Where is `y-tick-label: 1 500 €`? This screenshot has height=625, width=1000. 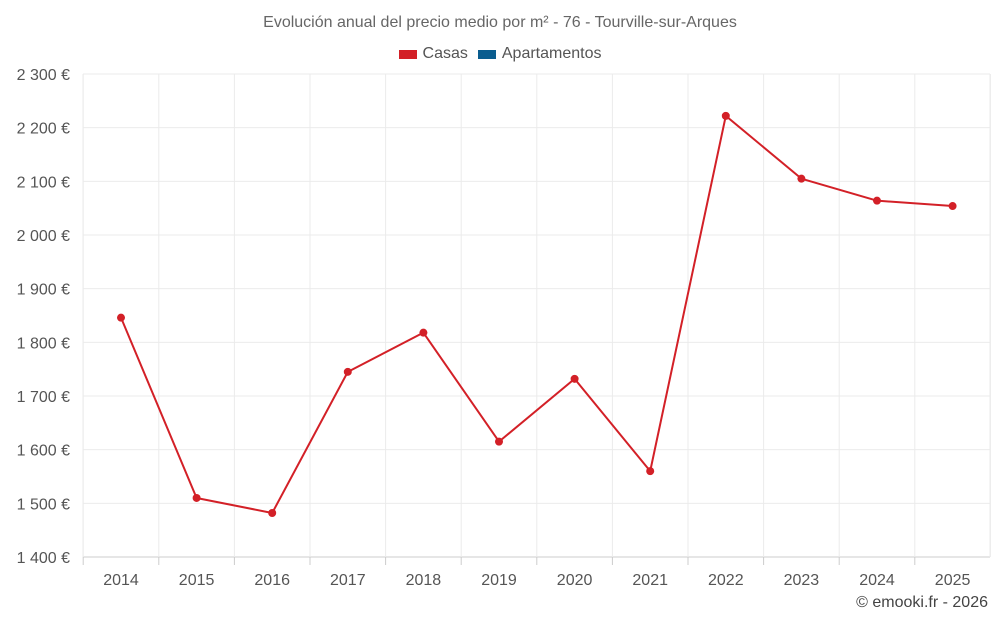 y-tick-label: 1 500 € is located at coordinates (43, 504).